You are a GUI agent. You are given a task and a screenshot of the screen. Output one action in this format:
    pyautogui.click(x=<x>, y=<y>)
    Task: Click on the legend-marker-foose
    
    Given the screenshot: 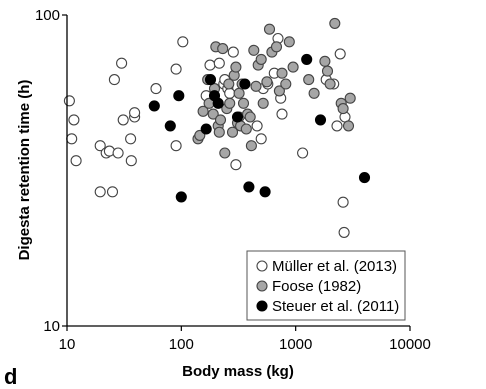 What is the action you would take?
    pyautogui.click(x=262, y=286)
    